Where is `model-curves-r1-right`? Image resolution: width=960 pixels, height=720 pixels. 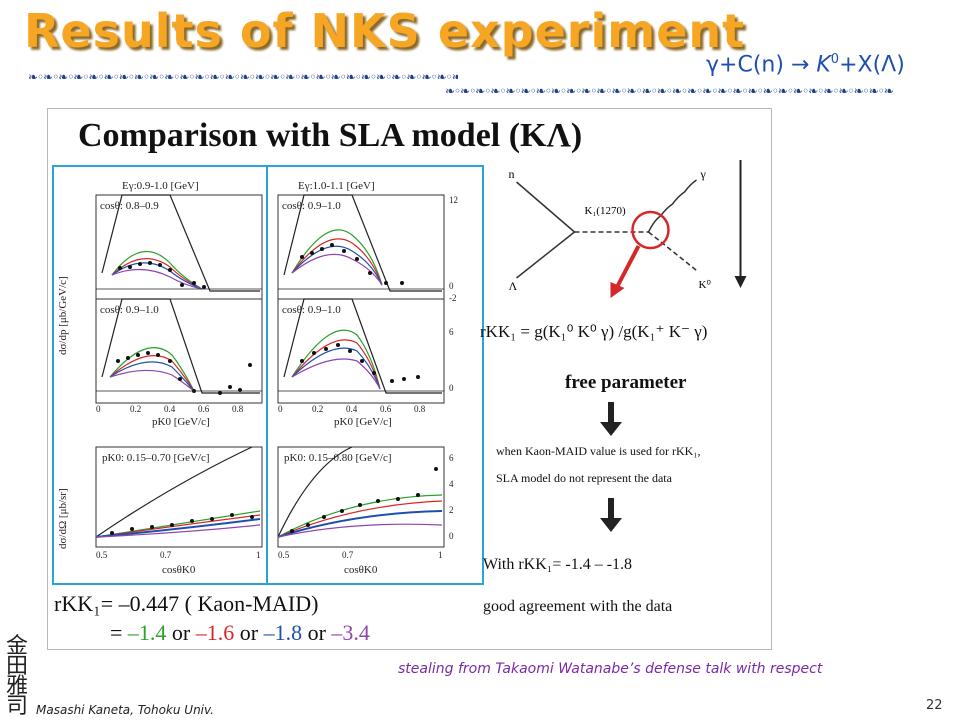 model-curves-r1-right is located at coordinates (361, 243).